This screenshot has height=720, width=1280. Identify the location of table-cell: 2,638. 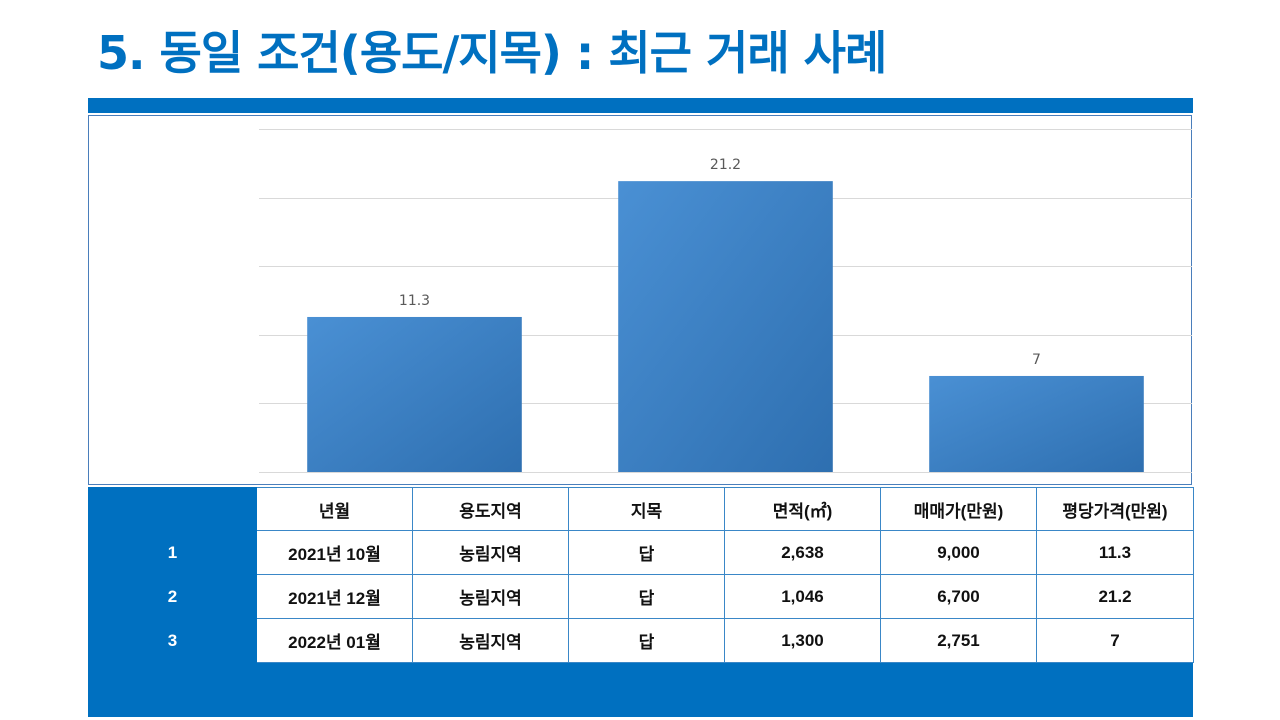
(802, 552).